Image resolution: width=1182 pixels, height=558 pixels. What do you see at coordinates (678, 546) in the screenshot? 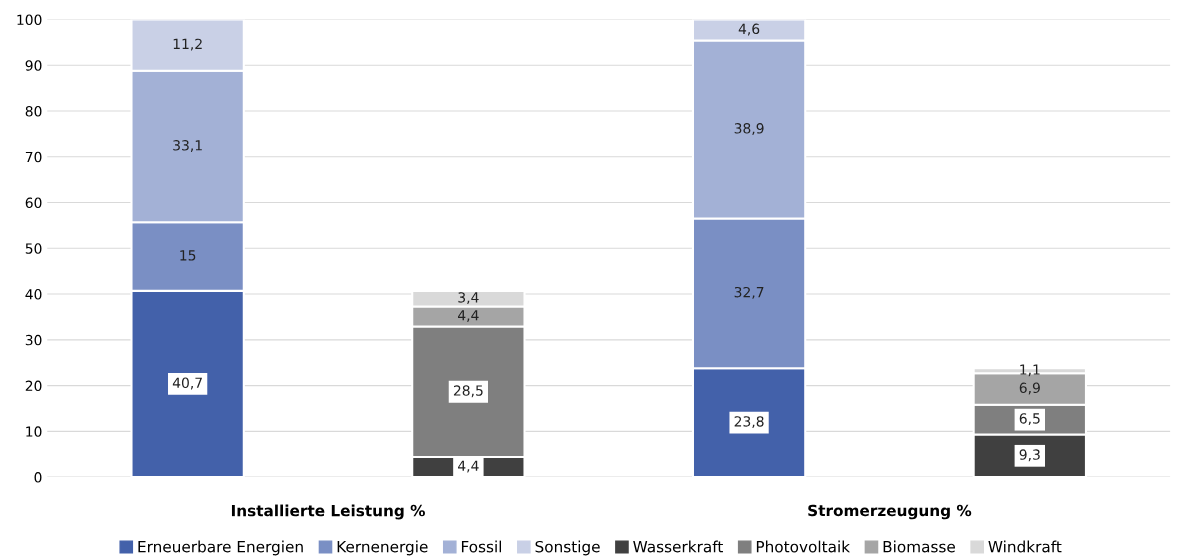
I see `legend-label: Wasserkraft` at bounding box center [678, 546].